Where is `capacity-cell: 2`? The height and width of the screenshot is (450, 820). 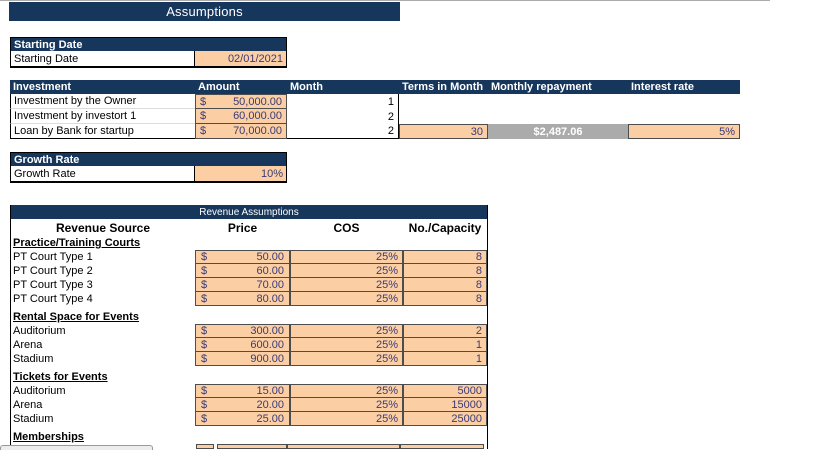
capacity-cell: 2 is located at coordinates (445, 331).